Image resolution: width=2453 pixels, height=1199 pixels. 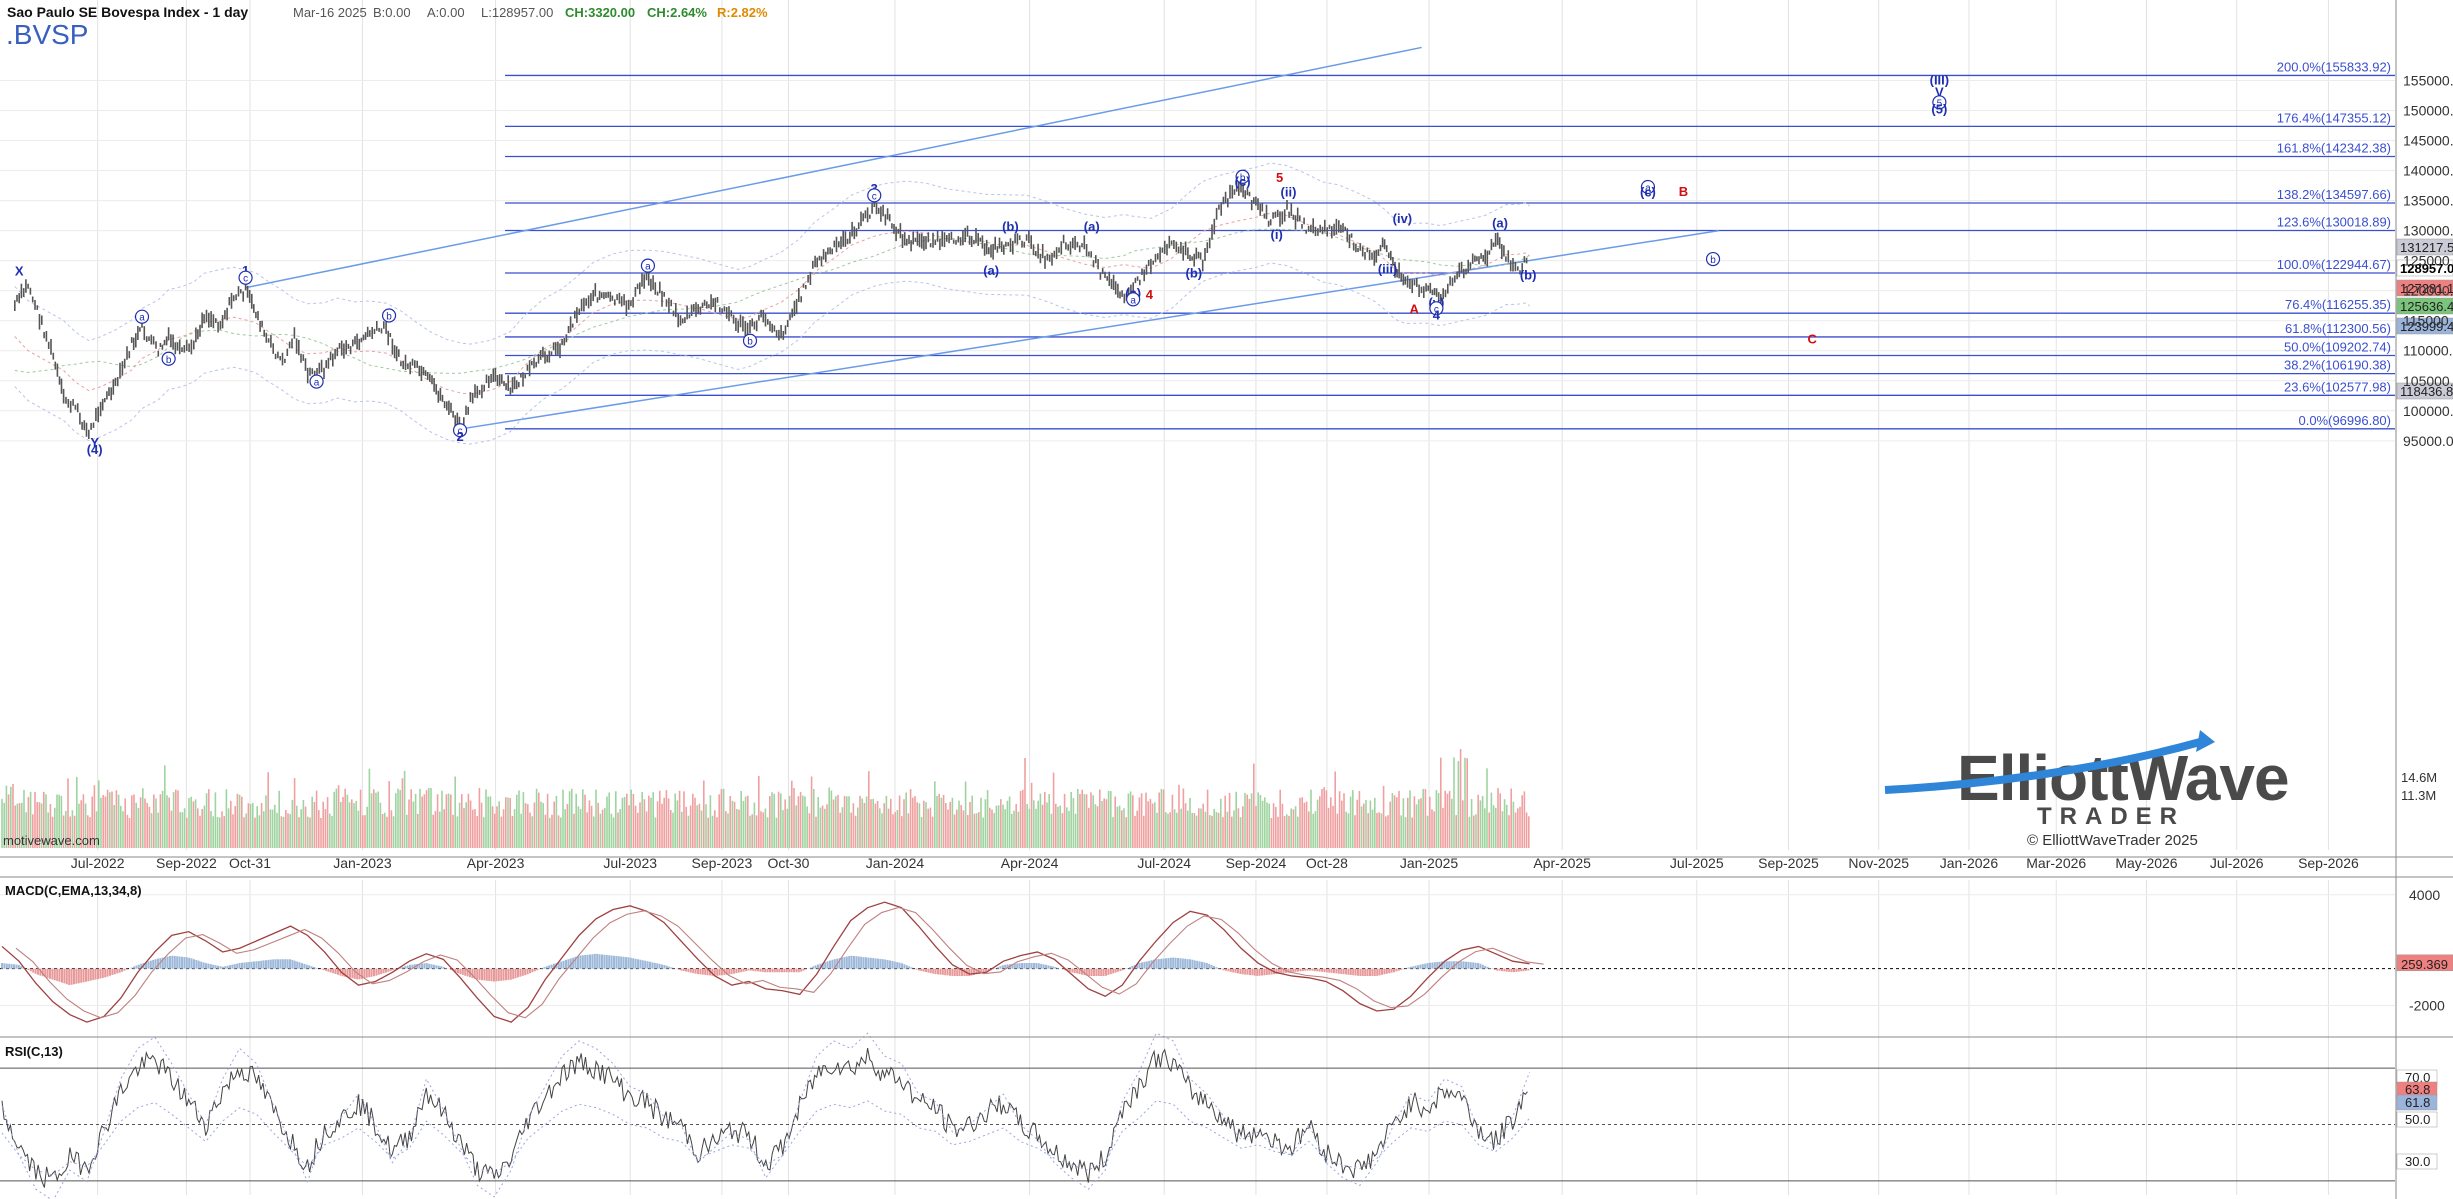 I want to click on fib-level-label: 176.4%(147355.12), so click(x=2334, y=117).